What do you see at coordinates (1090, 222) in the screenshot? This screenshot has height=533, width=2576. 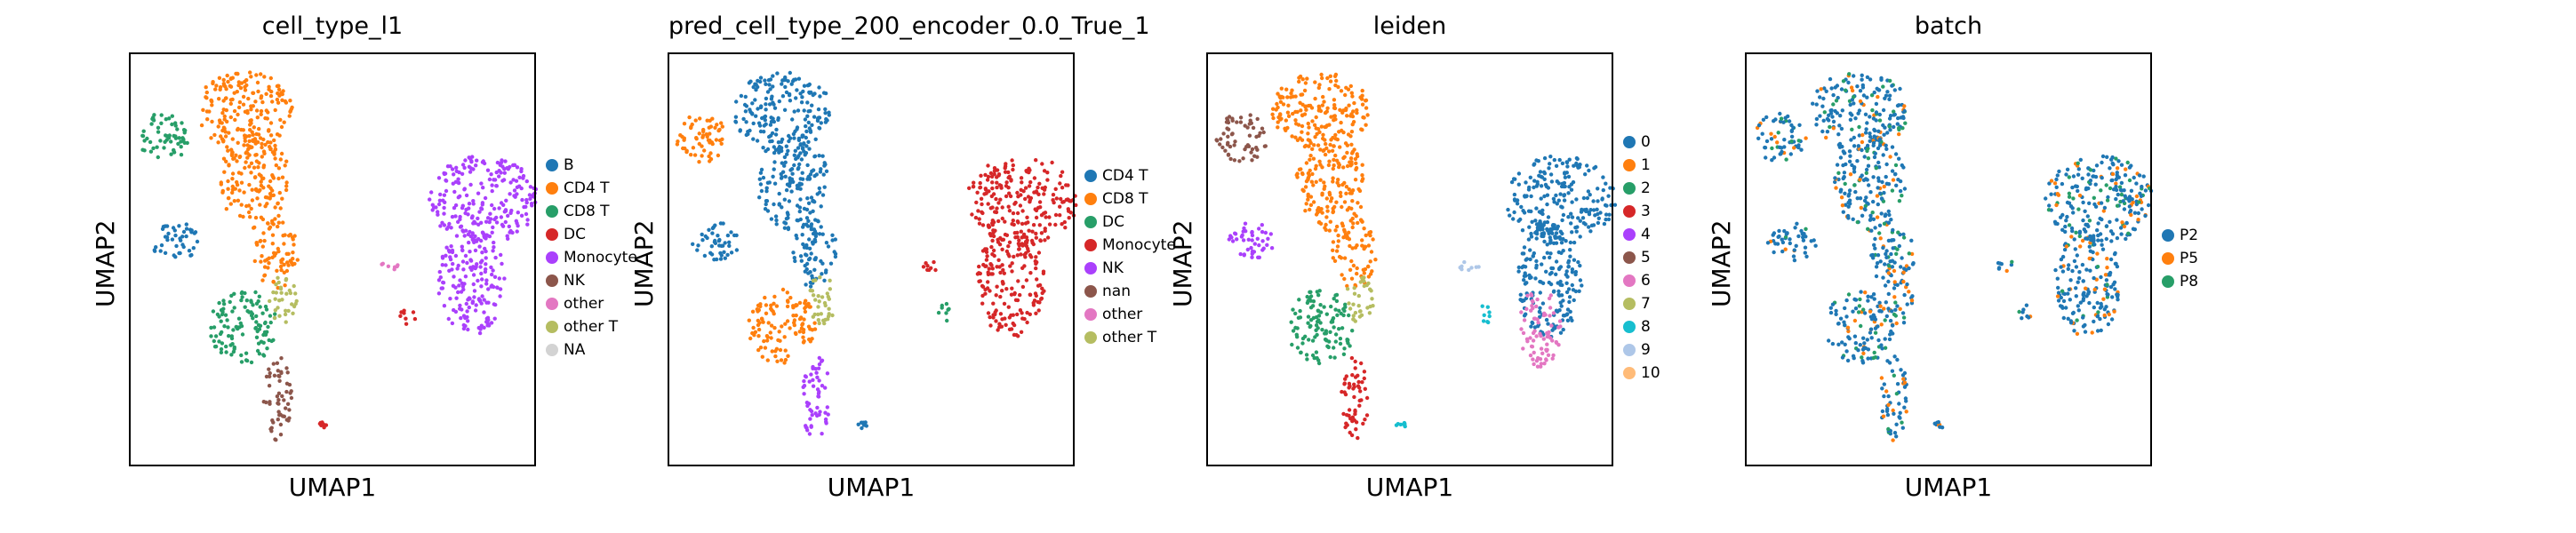 I see `legend-marker-icon` at bounding box center [1090, 222].